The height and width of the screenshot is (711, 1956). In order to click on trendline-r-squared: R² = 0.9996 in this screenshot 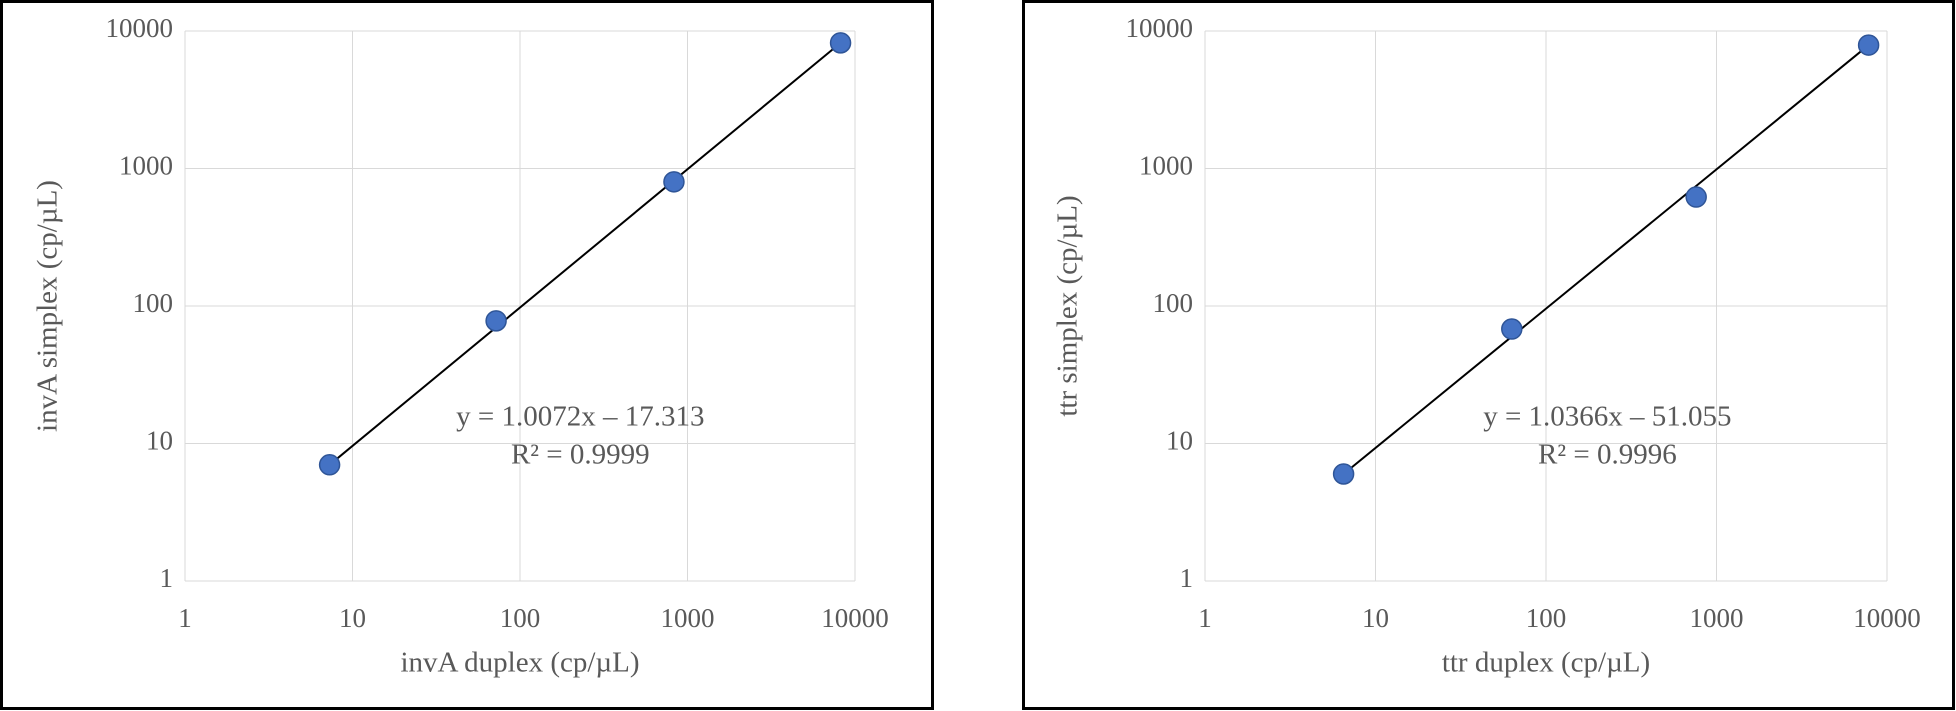, I will do `click(1607, 454)`.